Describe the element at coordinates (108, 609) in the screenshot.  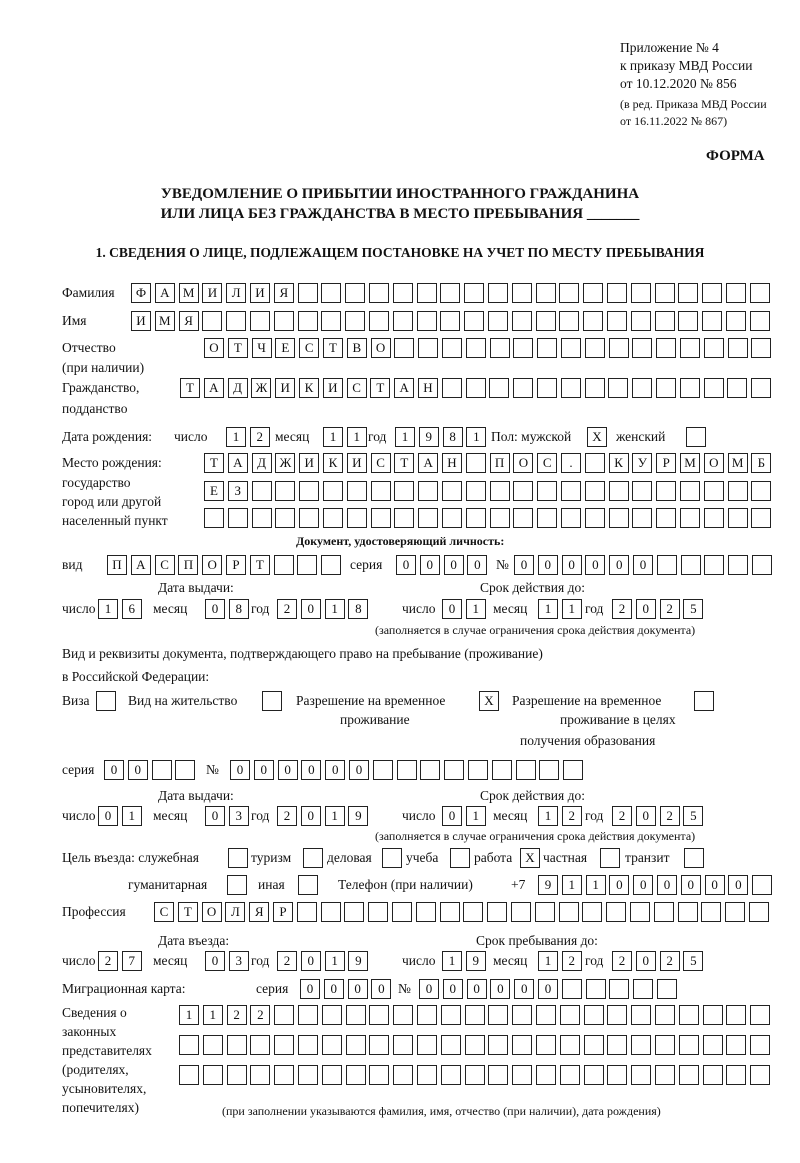
I see `input-cell-doc-issue-day: 1` at that location.